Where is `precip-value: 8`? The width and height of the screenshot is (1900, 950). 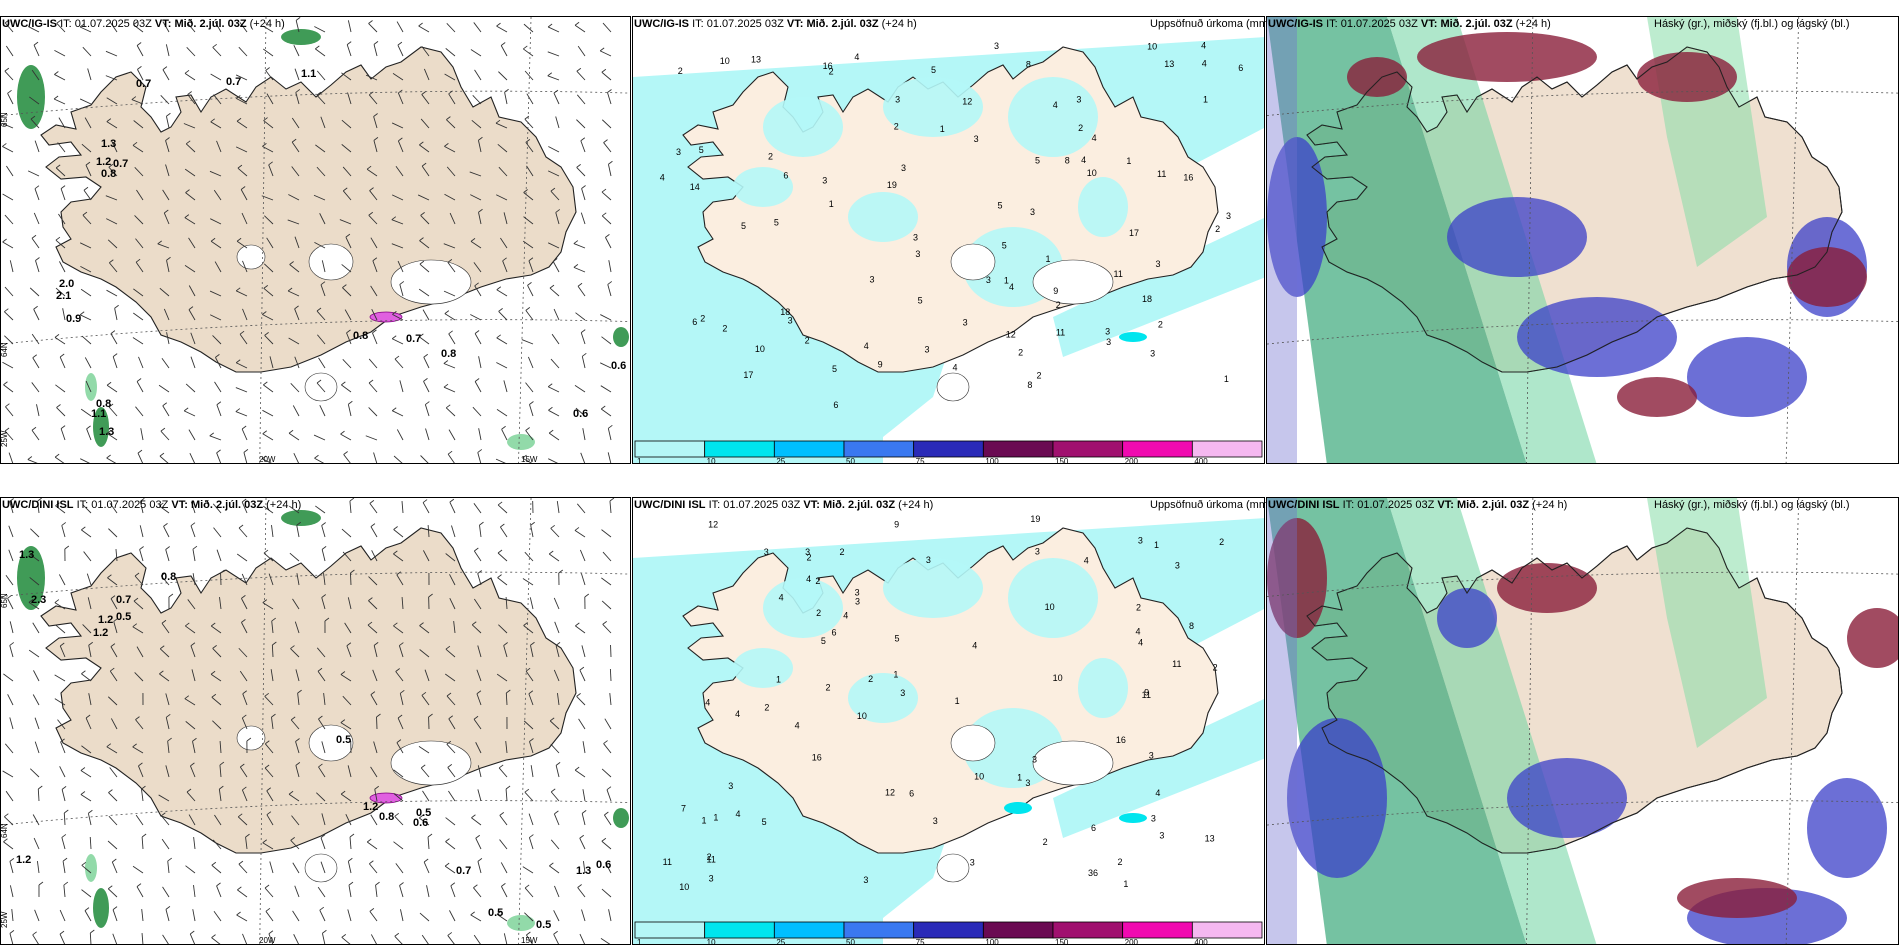 precip-value: 8 is located at coordinates (1028, 65).